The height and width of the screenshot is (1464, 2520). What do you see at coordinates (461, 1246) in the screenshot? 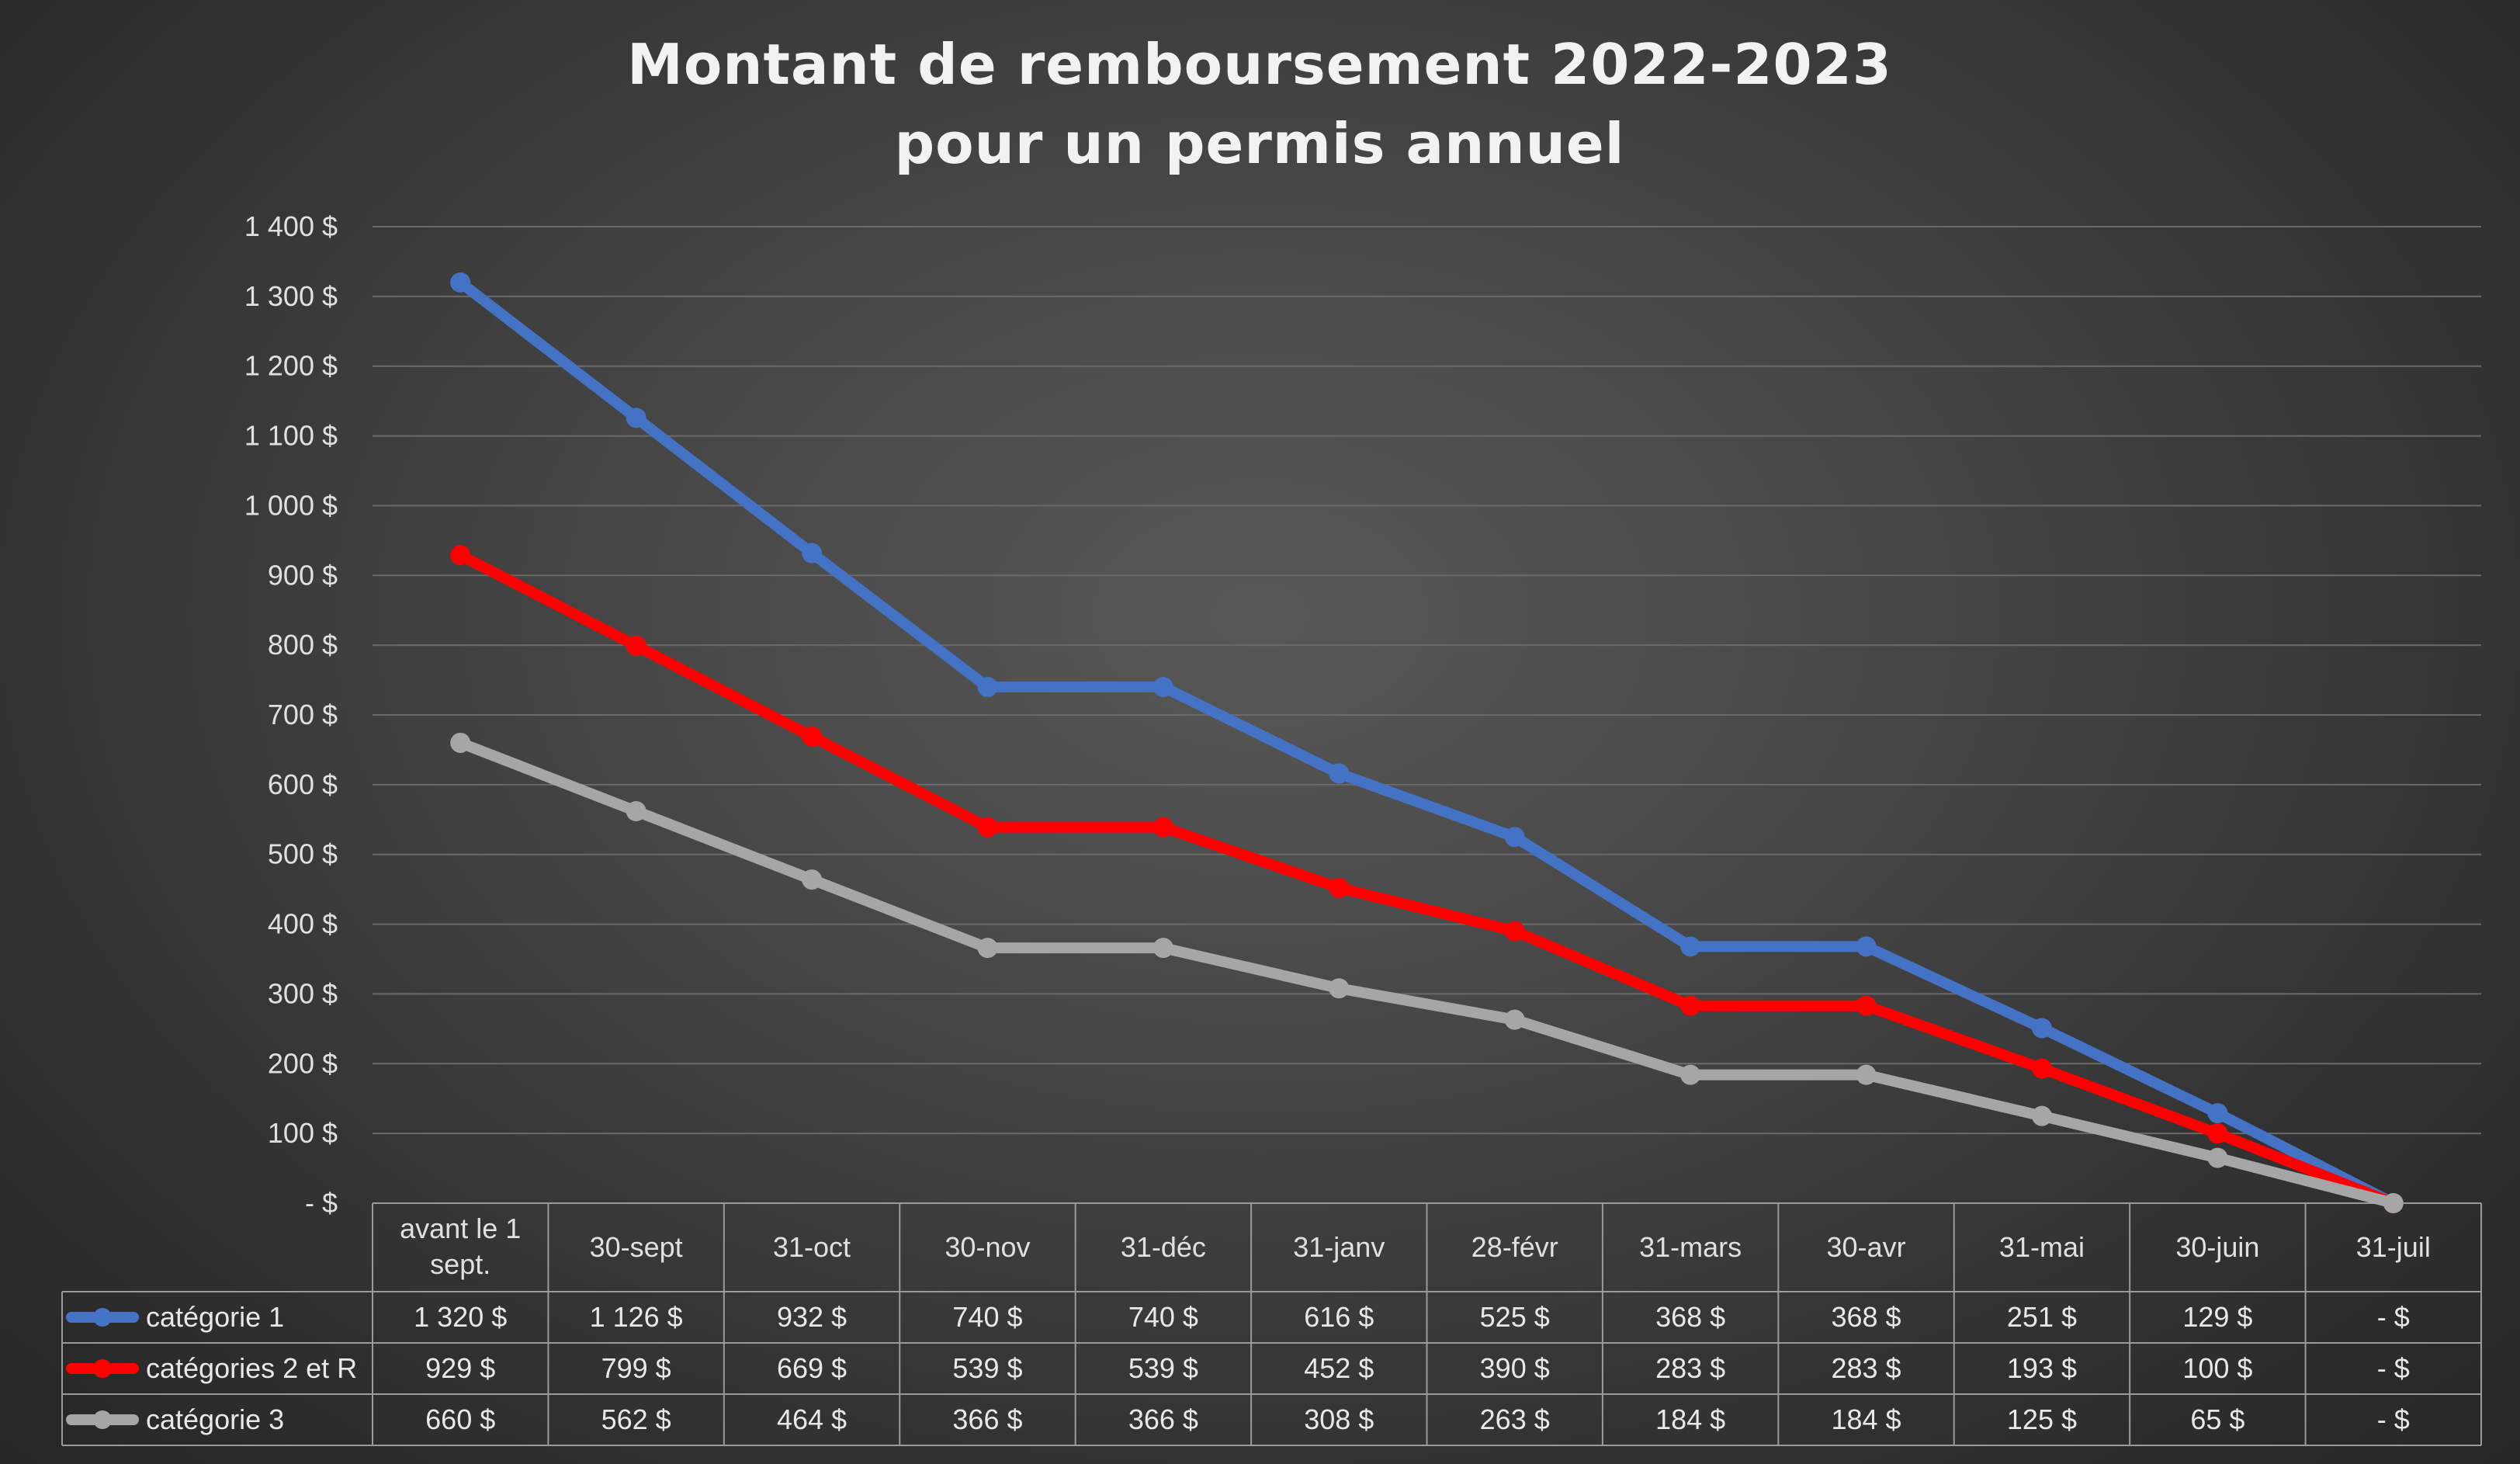
I see `x-category-label: avant le 1 sept.` at bounding box center [461, 1246].